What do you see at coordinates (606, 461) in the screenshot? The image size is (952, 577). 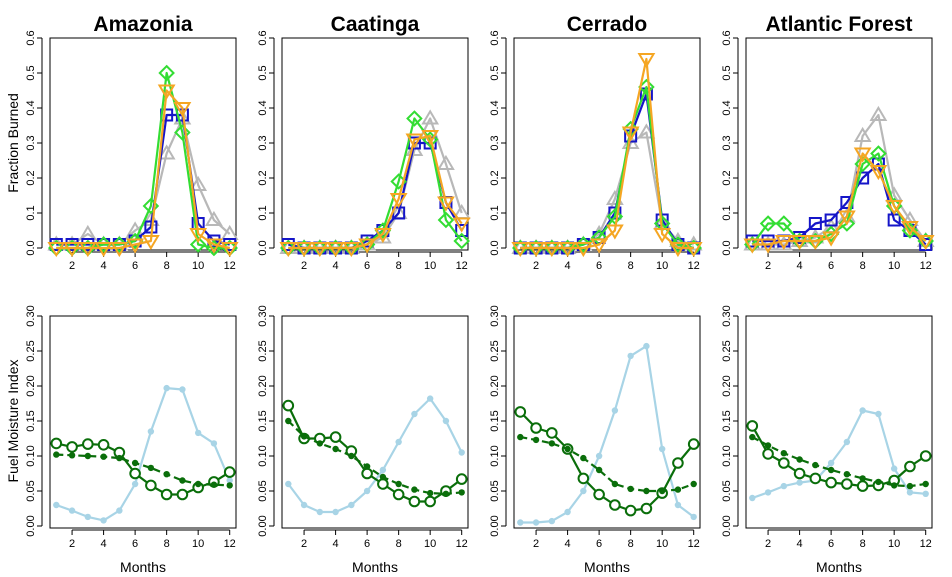 I see `series-line` at bounding box center [606, 461].